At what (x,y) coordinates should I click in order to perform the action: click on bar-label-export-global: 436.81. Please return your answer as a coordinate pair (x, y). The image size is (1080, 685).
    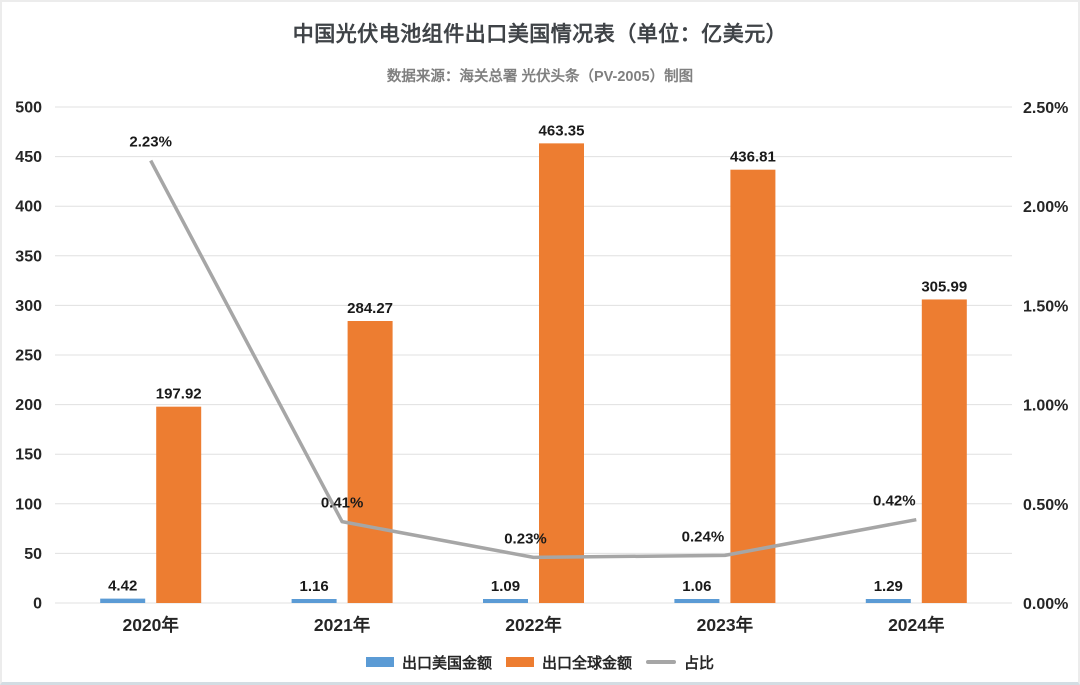
    Looking at the image, I should click on (753, 157).